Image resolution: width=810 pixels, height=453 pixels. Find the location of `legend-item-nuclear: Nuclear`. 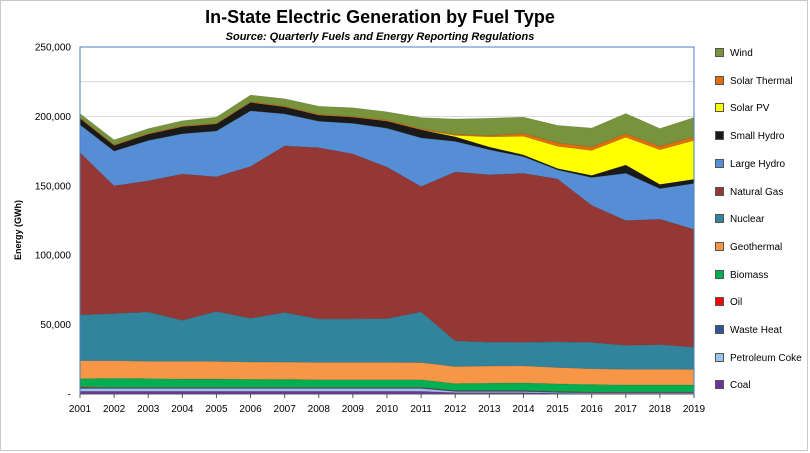

legend-item-nuclear: Nuclear is located at coordinates (739, 221).